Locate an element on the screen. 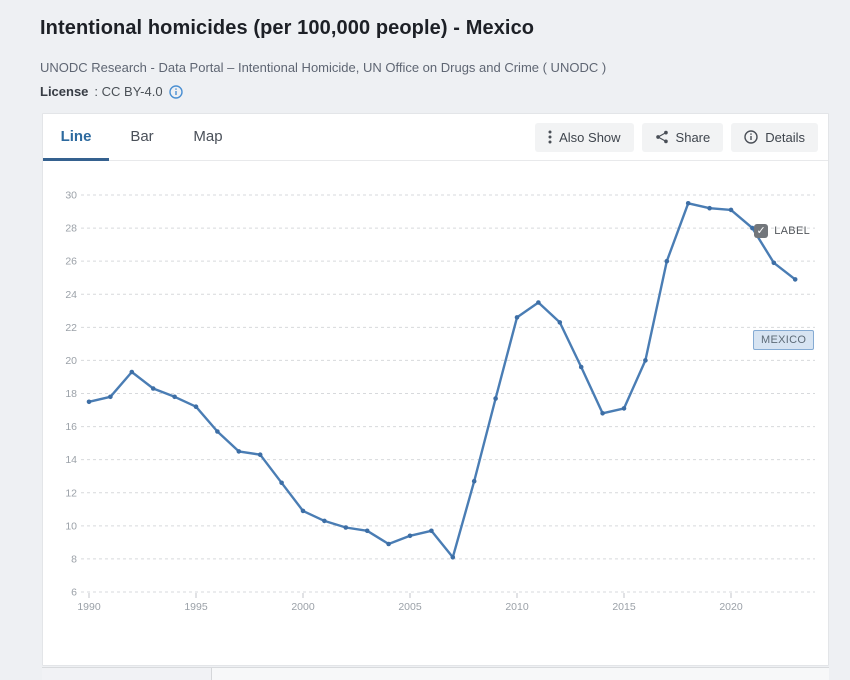 This screenshot has width=850, height=680. info-circle-icon is located at coordinates (751, 137).